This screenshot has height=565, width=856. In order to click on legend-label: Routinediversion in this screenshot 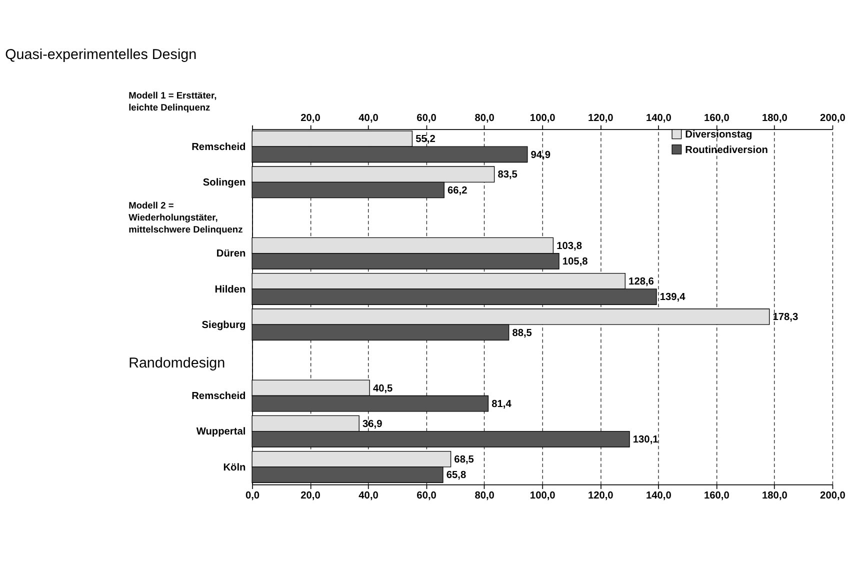, I will do `click(726, 150)`.